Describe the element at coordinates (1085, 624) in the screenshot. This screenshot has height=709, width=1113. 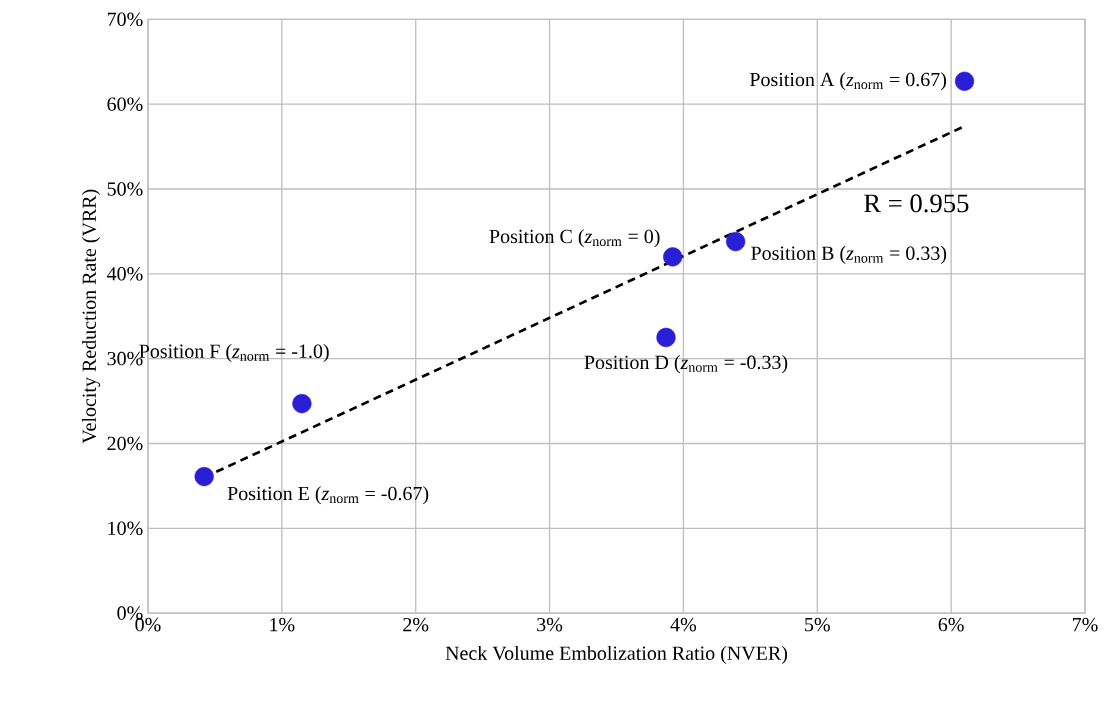
I see `x-tick-label: 7%` at that location.